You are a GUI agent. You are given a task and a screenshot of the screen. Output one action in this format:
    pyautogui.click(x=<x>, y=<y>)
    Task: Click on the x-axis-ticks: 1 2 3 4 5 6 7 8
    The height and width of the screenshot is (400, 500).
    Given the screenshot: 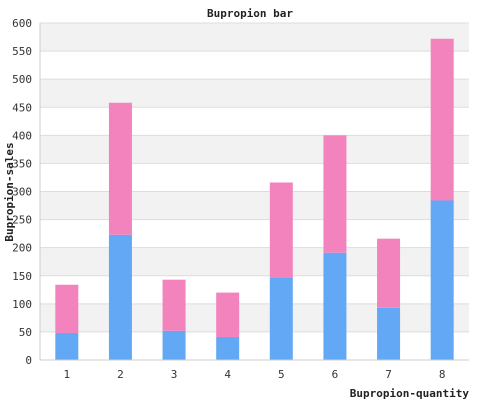 What is the action you would take?
    pyautogui.click(x=255, y=374)
    